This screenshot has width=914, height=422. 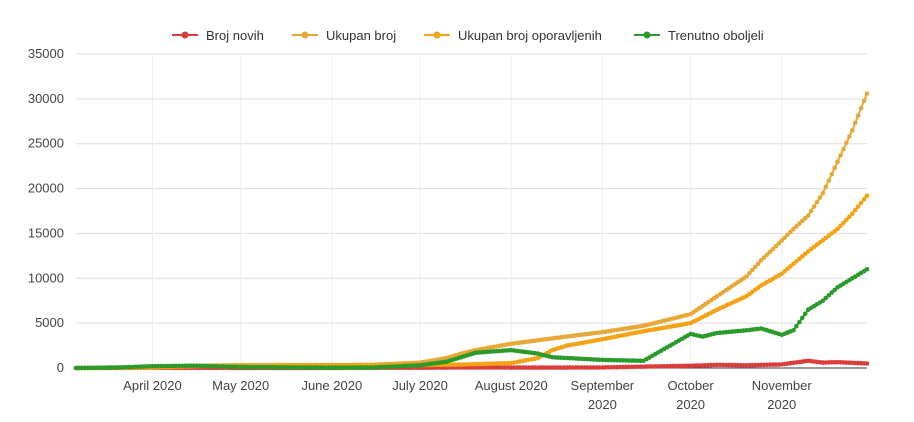 What do you see at coordinates (530, 35) in the screenshot?
I see `legend-label: Ukupan broj oporavljenih` at bounding box center [530, 35].